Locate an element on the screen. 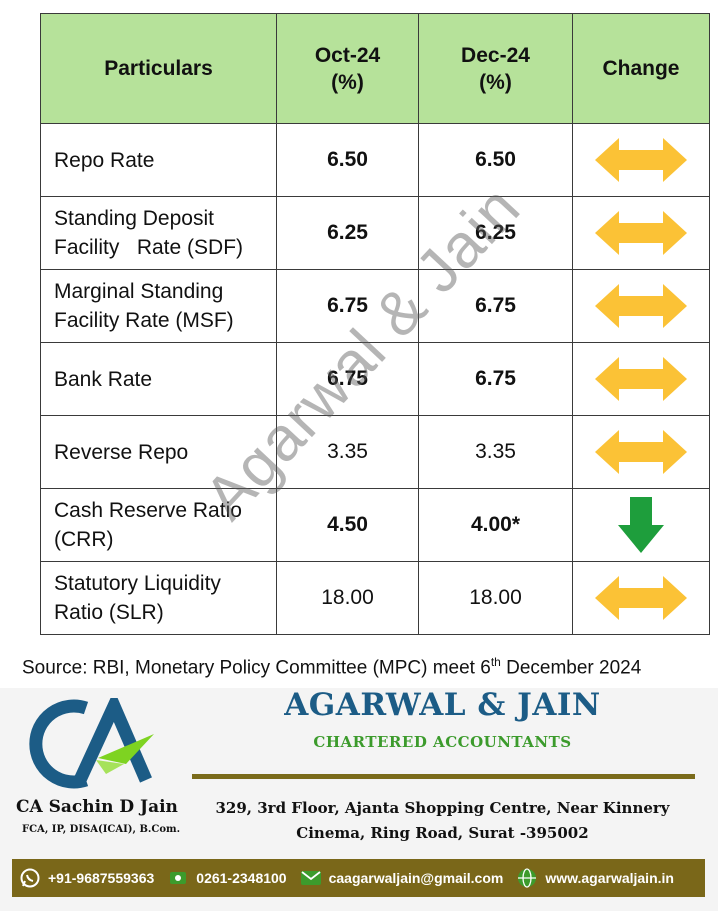  person-name: CA Sachin D Jain is located at coordinates (97, 807).